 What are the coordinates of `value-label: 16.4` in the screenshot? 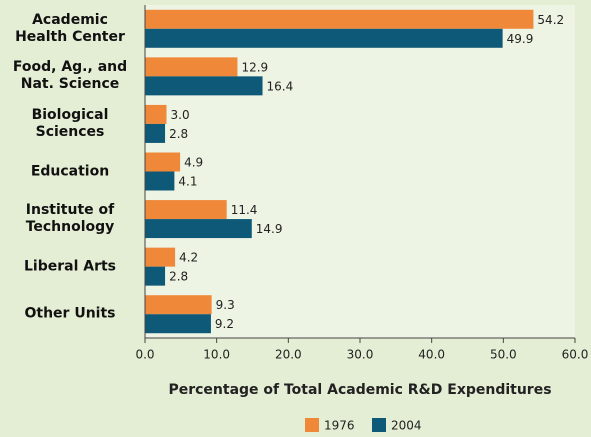 It's located at (280, 86).